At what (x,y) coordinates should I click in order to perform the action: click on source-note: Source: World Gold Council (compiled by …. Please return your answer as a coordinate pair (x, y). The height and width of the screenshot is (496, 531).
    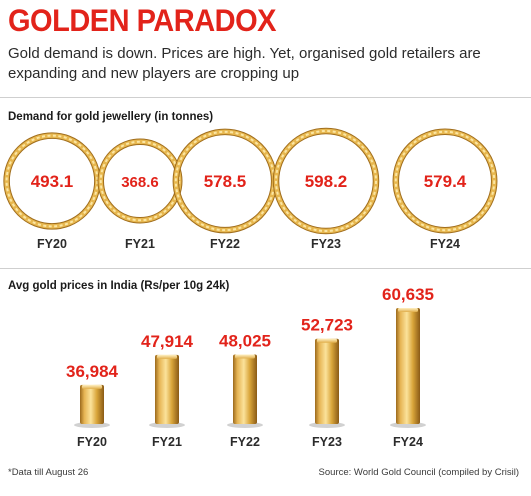
    Looking at the image, I should click on (418, 472).